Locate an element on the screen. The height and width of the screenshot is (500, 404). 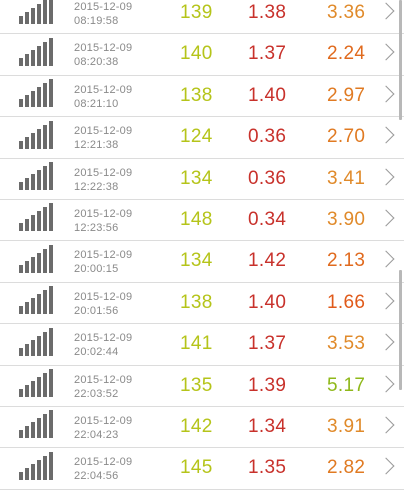
list-item: 2015-12-09 08:19:58 139 1.38 3.36 is located at coordinates (202, 17).